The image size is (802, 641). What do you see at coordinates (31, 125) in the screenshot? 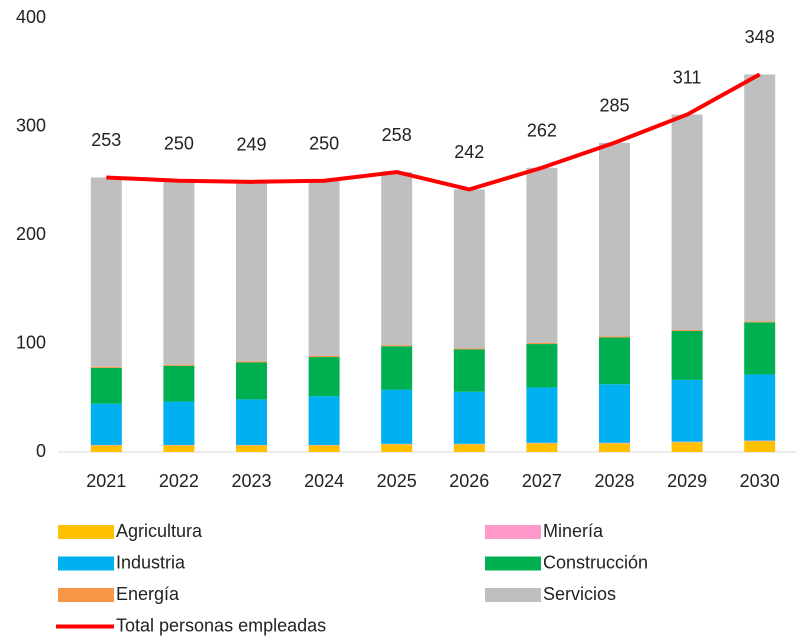
I see `y-tick-label: 300` at bounding box center [31, 125].